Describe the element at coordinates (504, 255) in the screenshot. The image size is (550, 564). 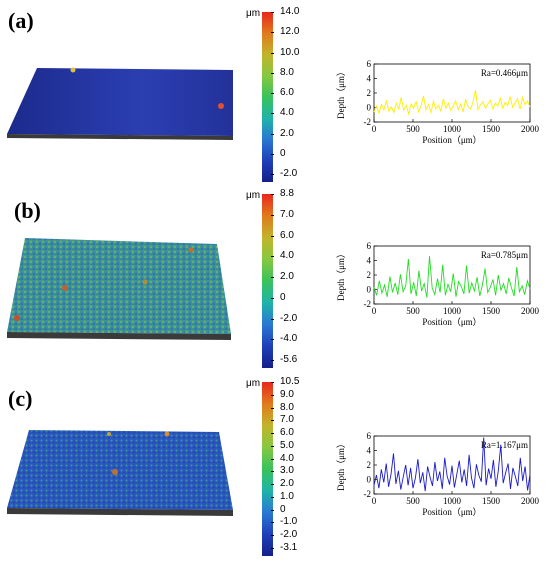
I see `roughness-annotation: Ra=0.785μm` at that location.